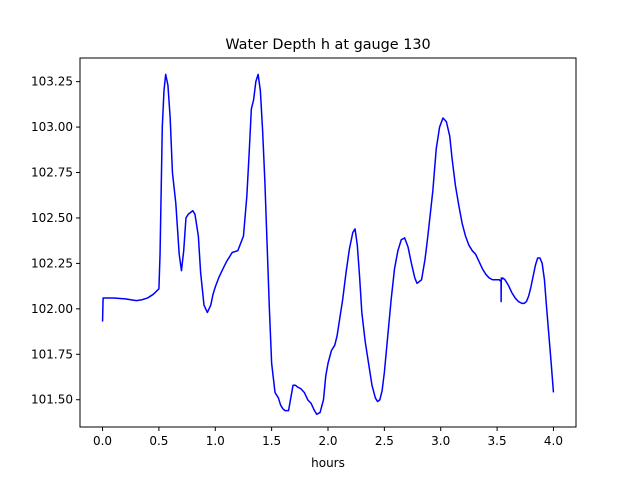 The height and width of the screenshot is (480, 640). I want to click on x-tick-label: 3.5, so click(497, 441).